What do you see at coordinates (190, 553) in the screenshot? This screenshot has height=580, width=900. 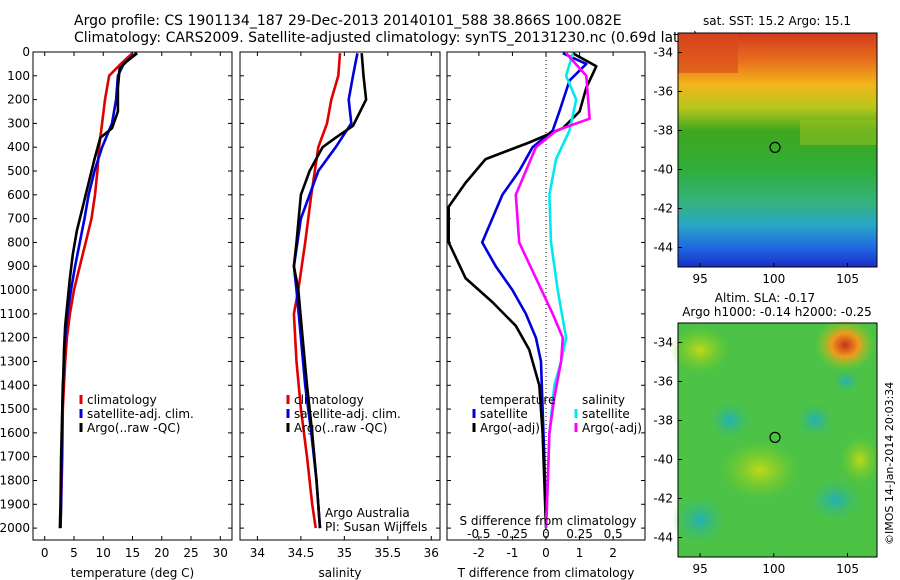 I see `x-tick-label: 25` at bounding box center [190, 553].